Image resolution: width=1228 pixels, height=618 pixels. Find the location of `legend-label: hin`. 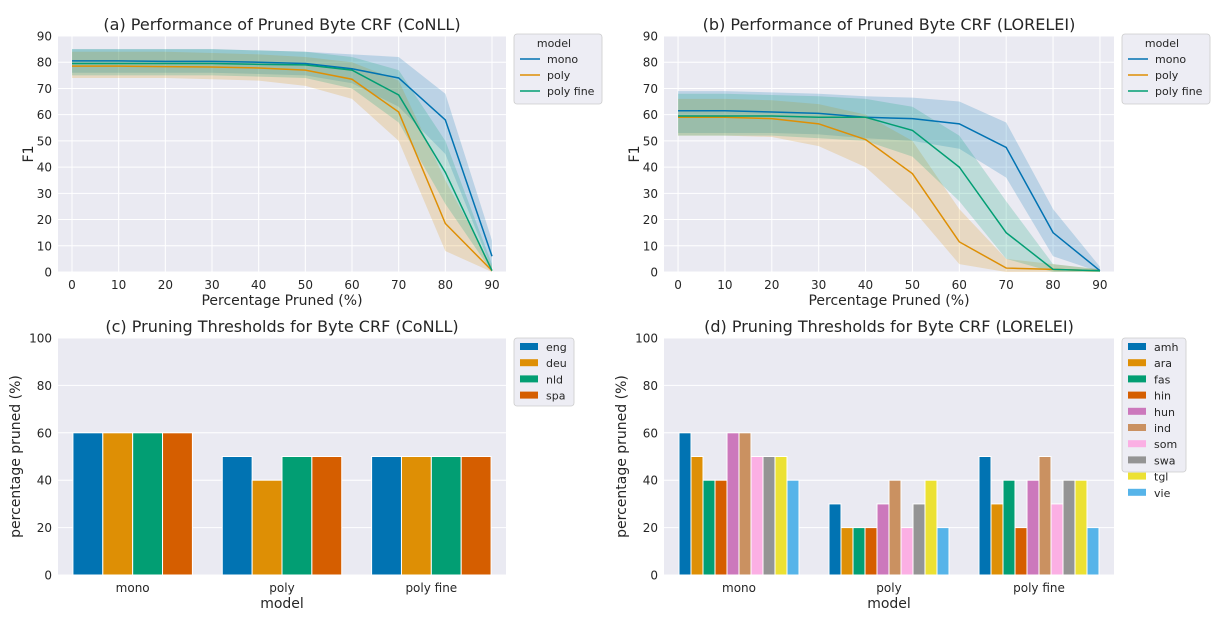

legend-label: hin is located at coordinates (1162, 396).